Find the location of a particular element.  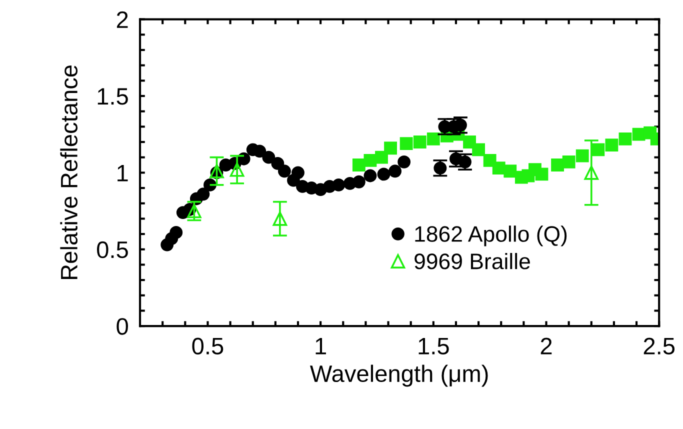

y-tick-label: 1.5 is located at coordinates (113, 96).